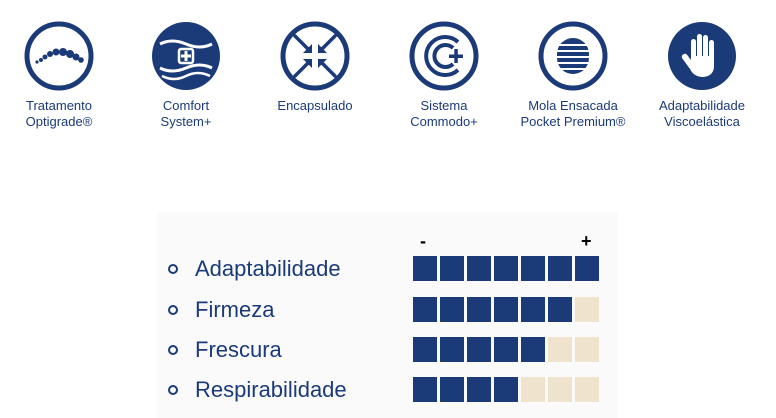 The image size is (776, 418). I want to click on feature-label: Adaptabilidade Viscoelástica, so click(702, 113).